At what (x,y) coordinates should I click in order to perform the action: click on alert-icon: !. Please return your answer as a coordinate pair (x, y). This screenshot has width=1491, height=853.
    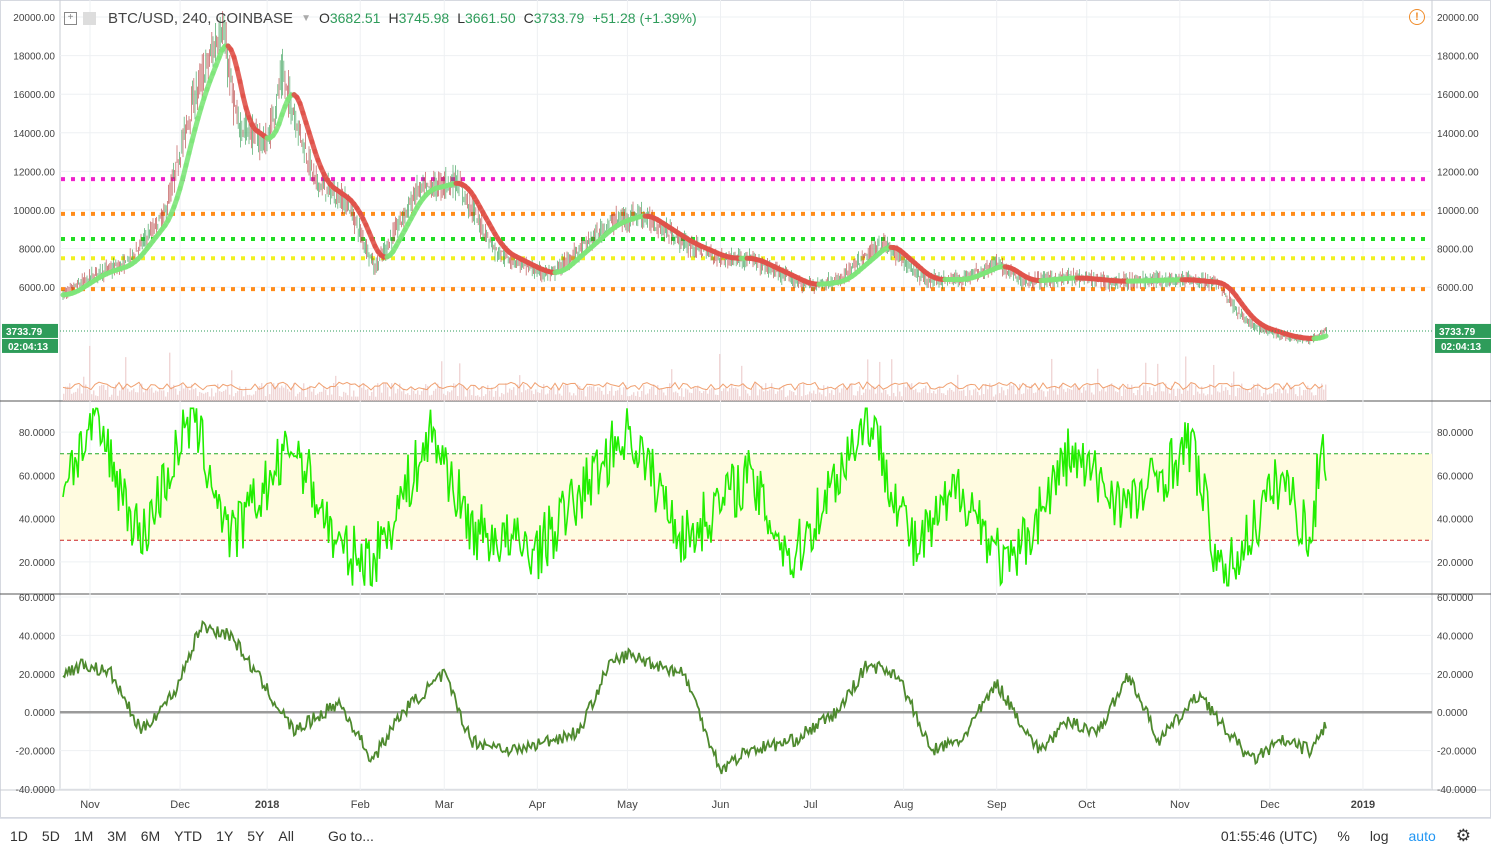
    Looking at the image, I should click on (1417, 17).